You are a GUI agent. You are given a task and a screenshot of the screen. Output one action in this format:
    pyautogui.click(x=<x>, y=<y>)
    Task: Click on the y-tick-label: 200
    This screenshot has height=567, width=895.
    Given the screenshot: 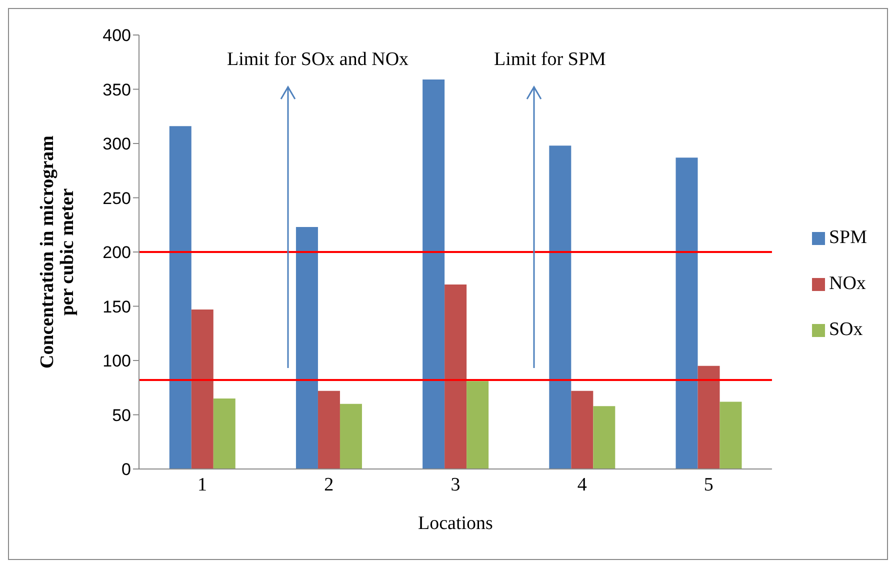 What is the action you would take?
    pyautogui.click(x=116, y=252)
    